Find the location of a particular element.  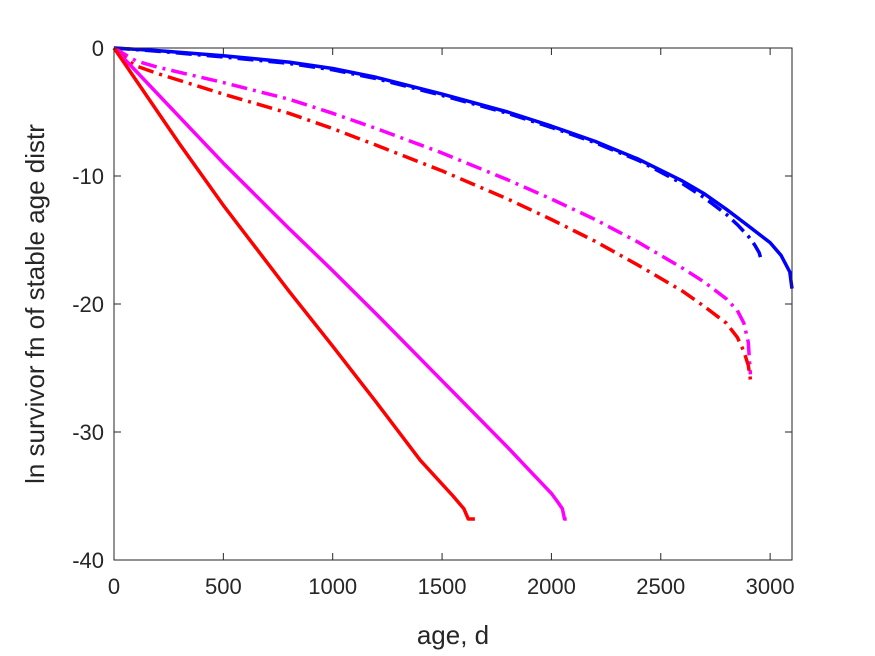

y-tick-label: -30 is located at coordinates (88, 432).